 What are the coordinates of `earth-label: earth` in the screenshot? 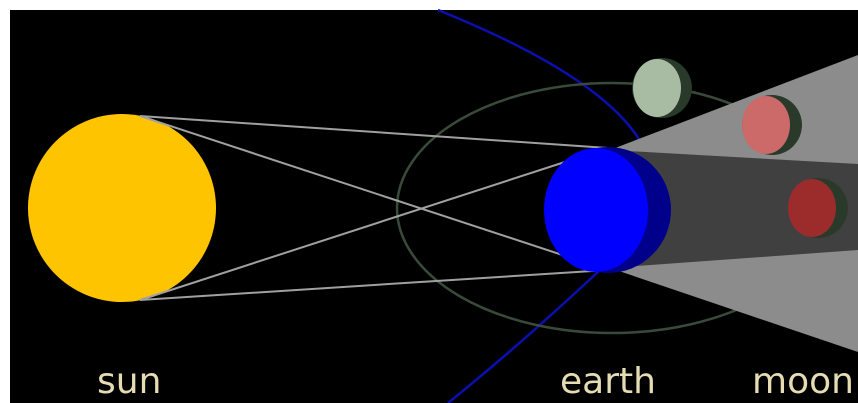 It's located at (608, 381).